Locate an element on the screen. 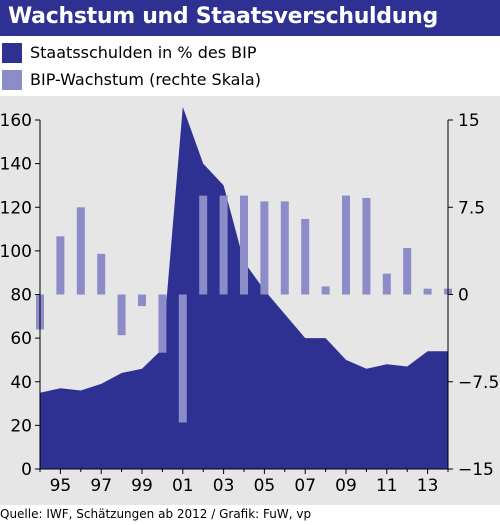 The image size is (500, 525). y-right-tick-label: 7.5 is located at coordinates (471, 208).